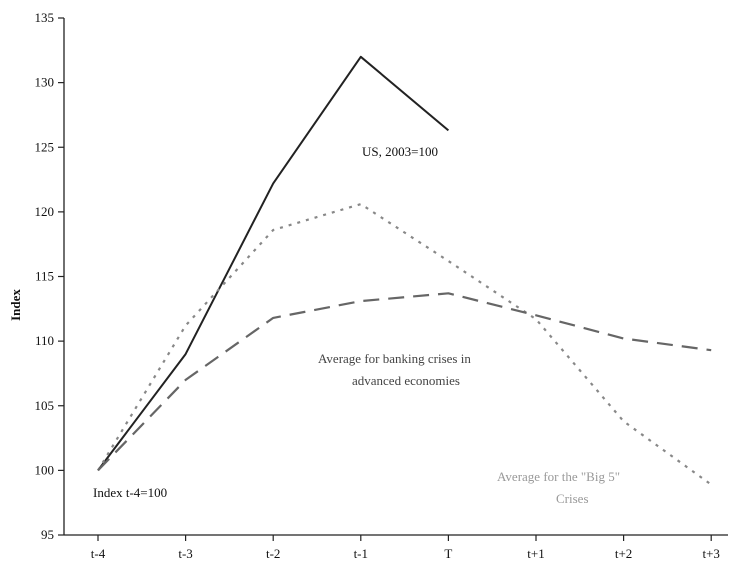  I want to click on y-tick-label: 110, so click(44, 340).